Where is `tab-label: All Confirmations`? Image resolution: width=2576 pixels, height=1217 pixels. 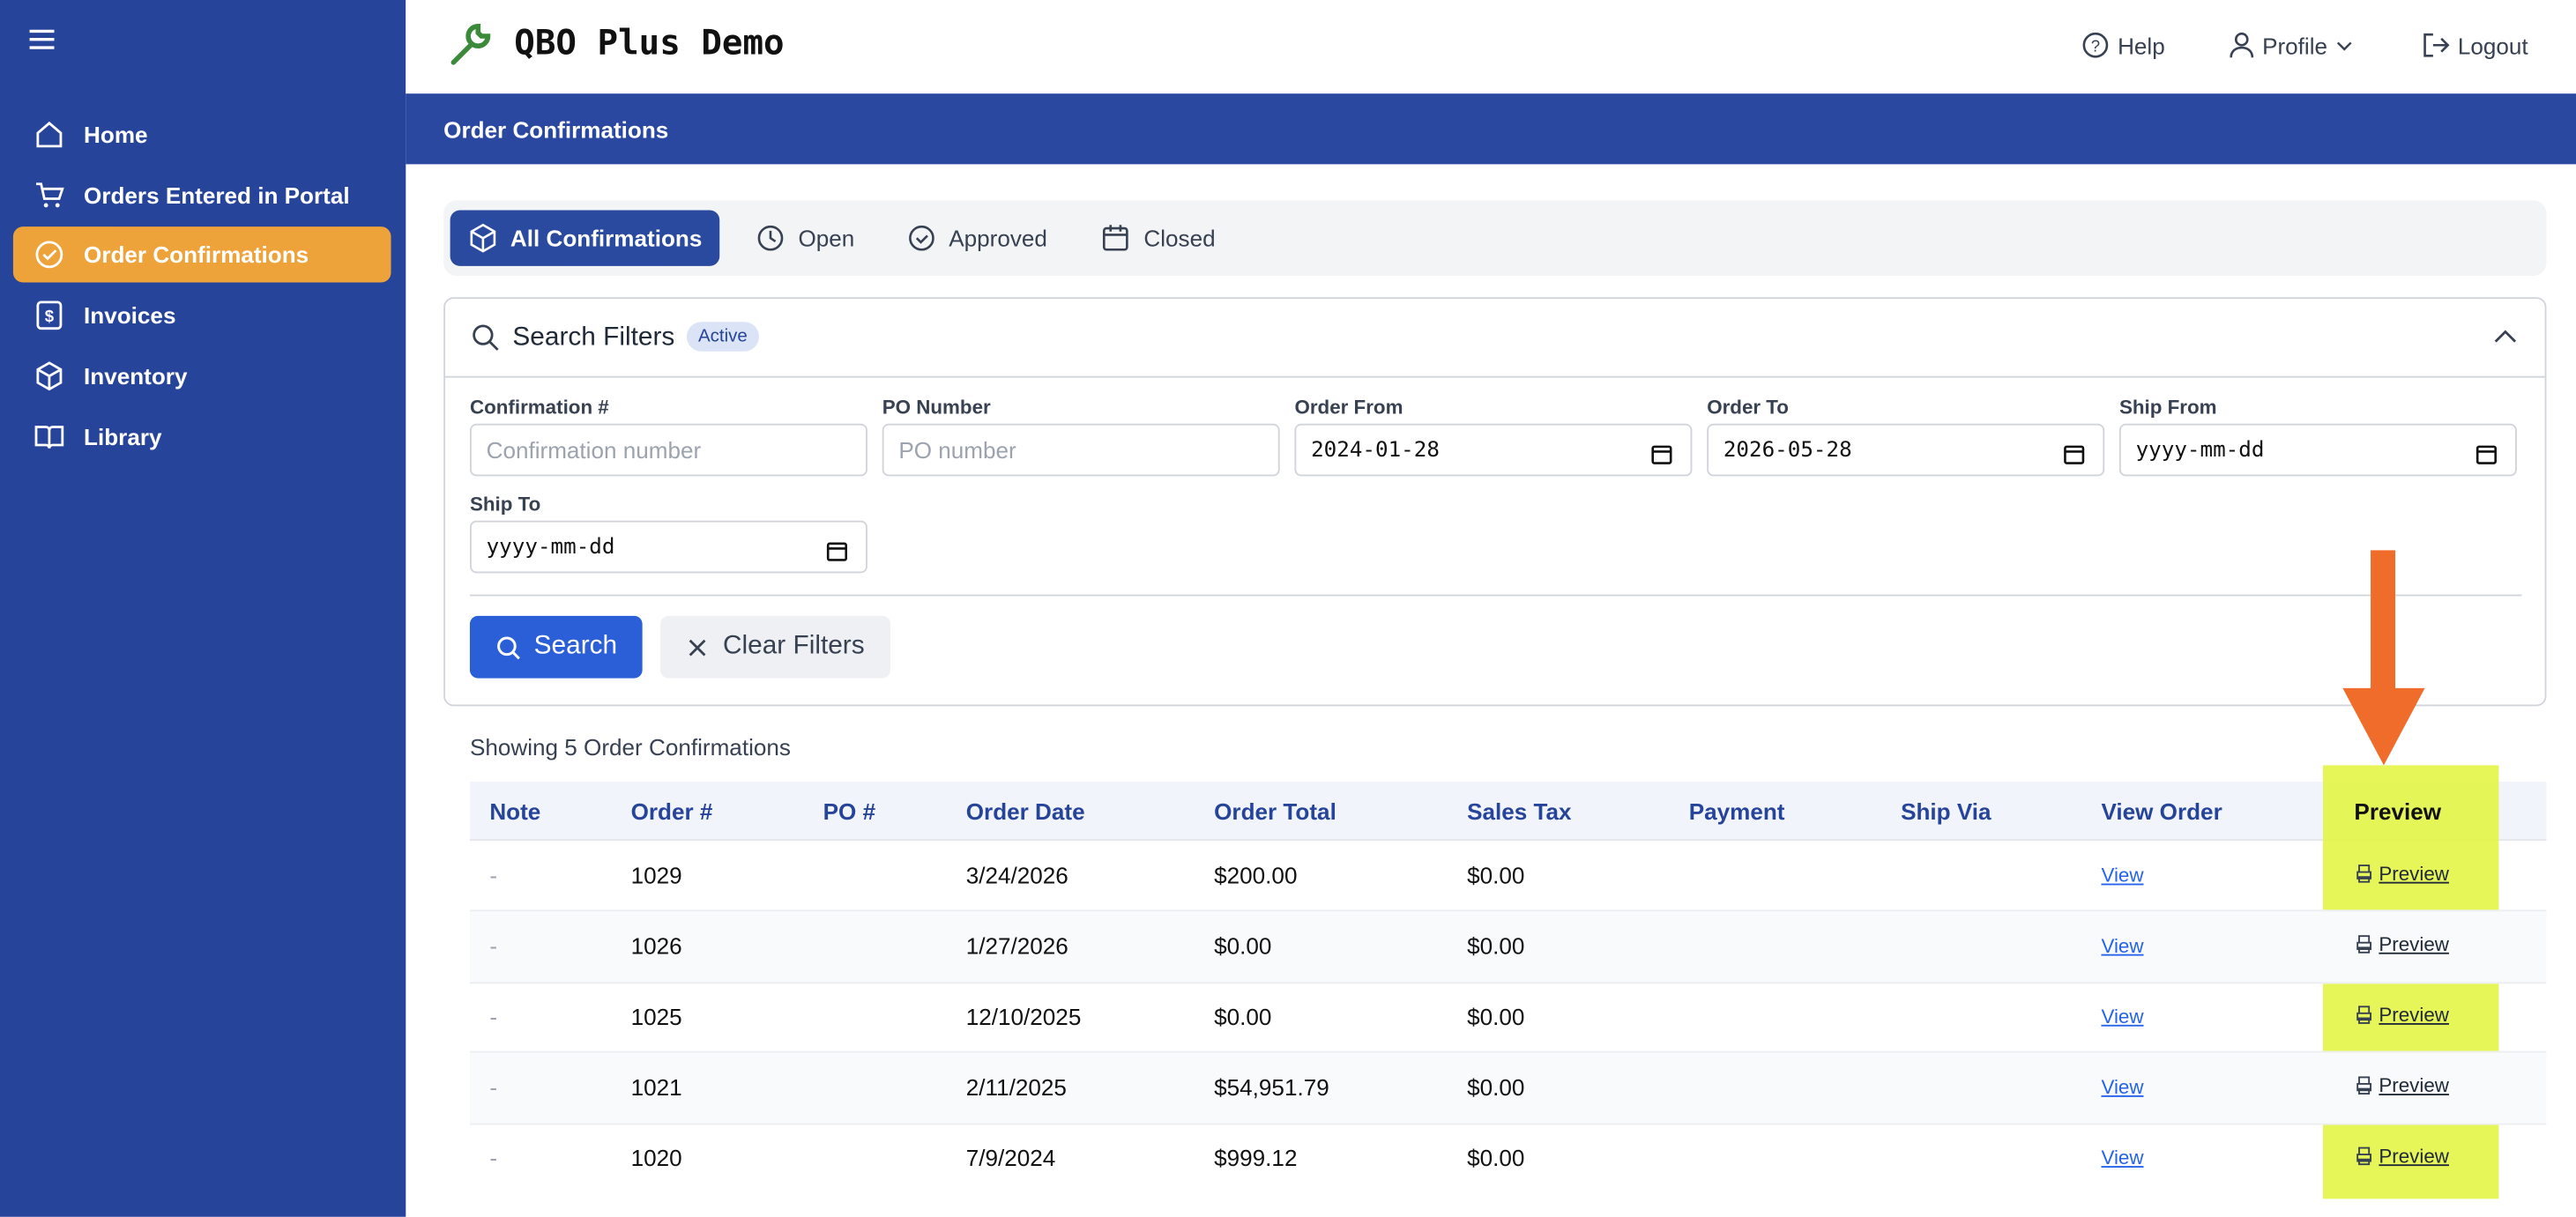
tab-label: All Confirmations is located at coordinates (607, 238).